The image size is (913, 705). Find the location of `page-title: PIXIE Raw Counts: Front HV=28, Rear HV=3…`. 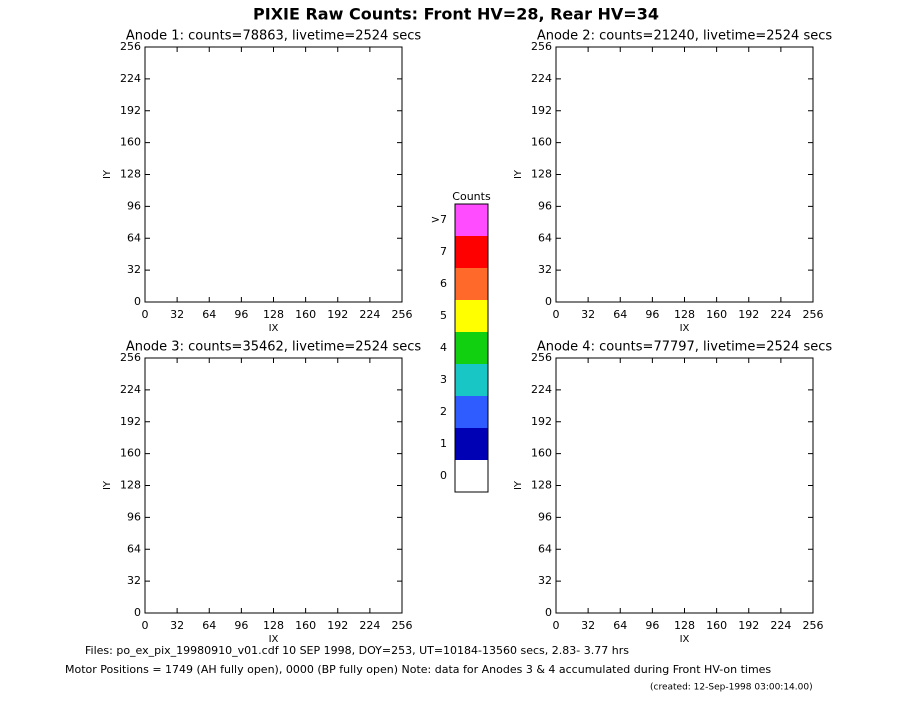

page-title: PIXIE Raw Counts: Front HV=28, Rear HV=3… is located at coordinates (456, 14).